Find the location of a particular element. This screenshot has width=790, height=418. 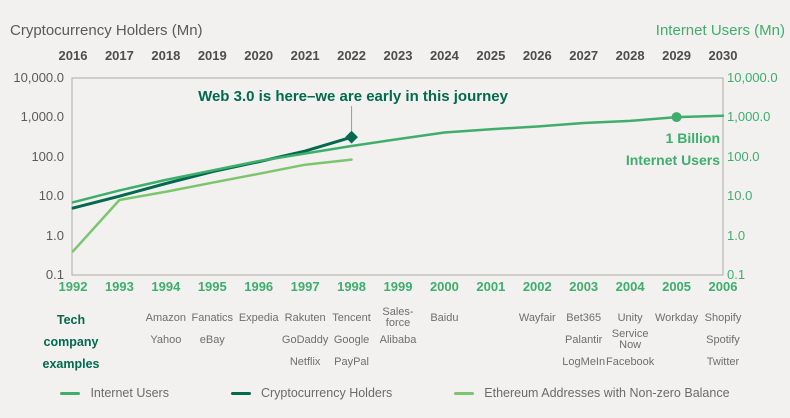

bottom-year-1996: 1996 is located at coordinates (259, 286).